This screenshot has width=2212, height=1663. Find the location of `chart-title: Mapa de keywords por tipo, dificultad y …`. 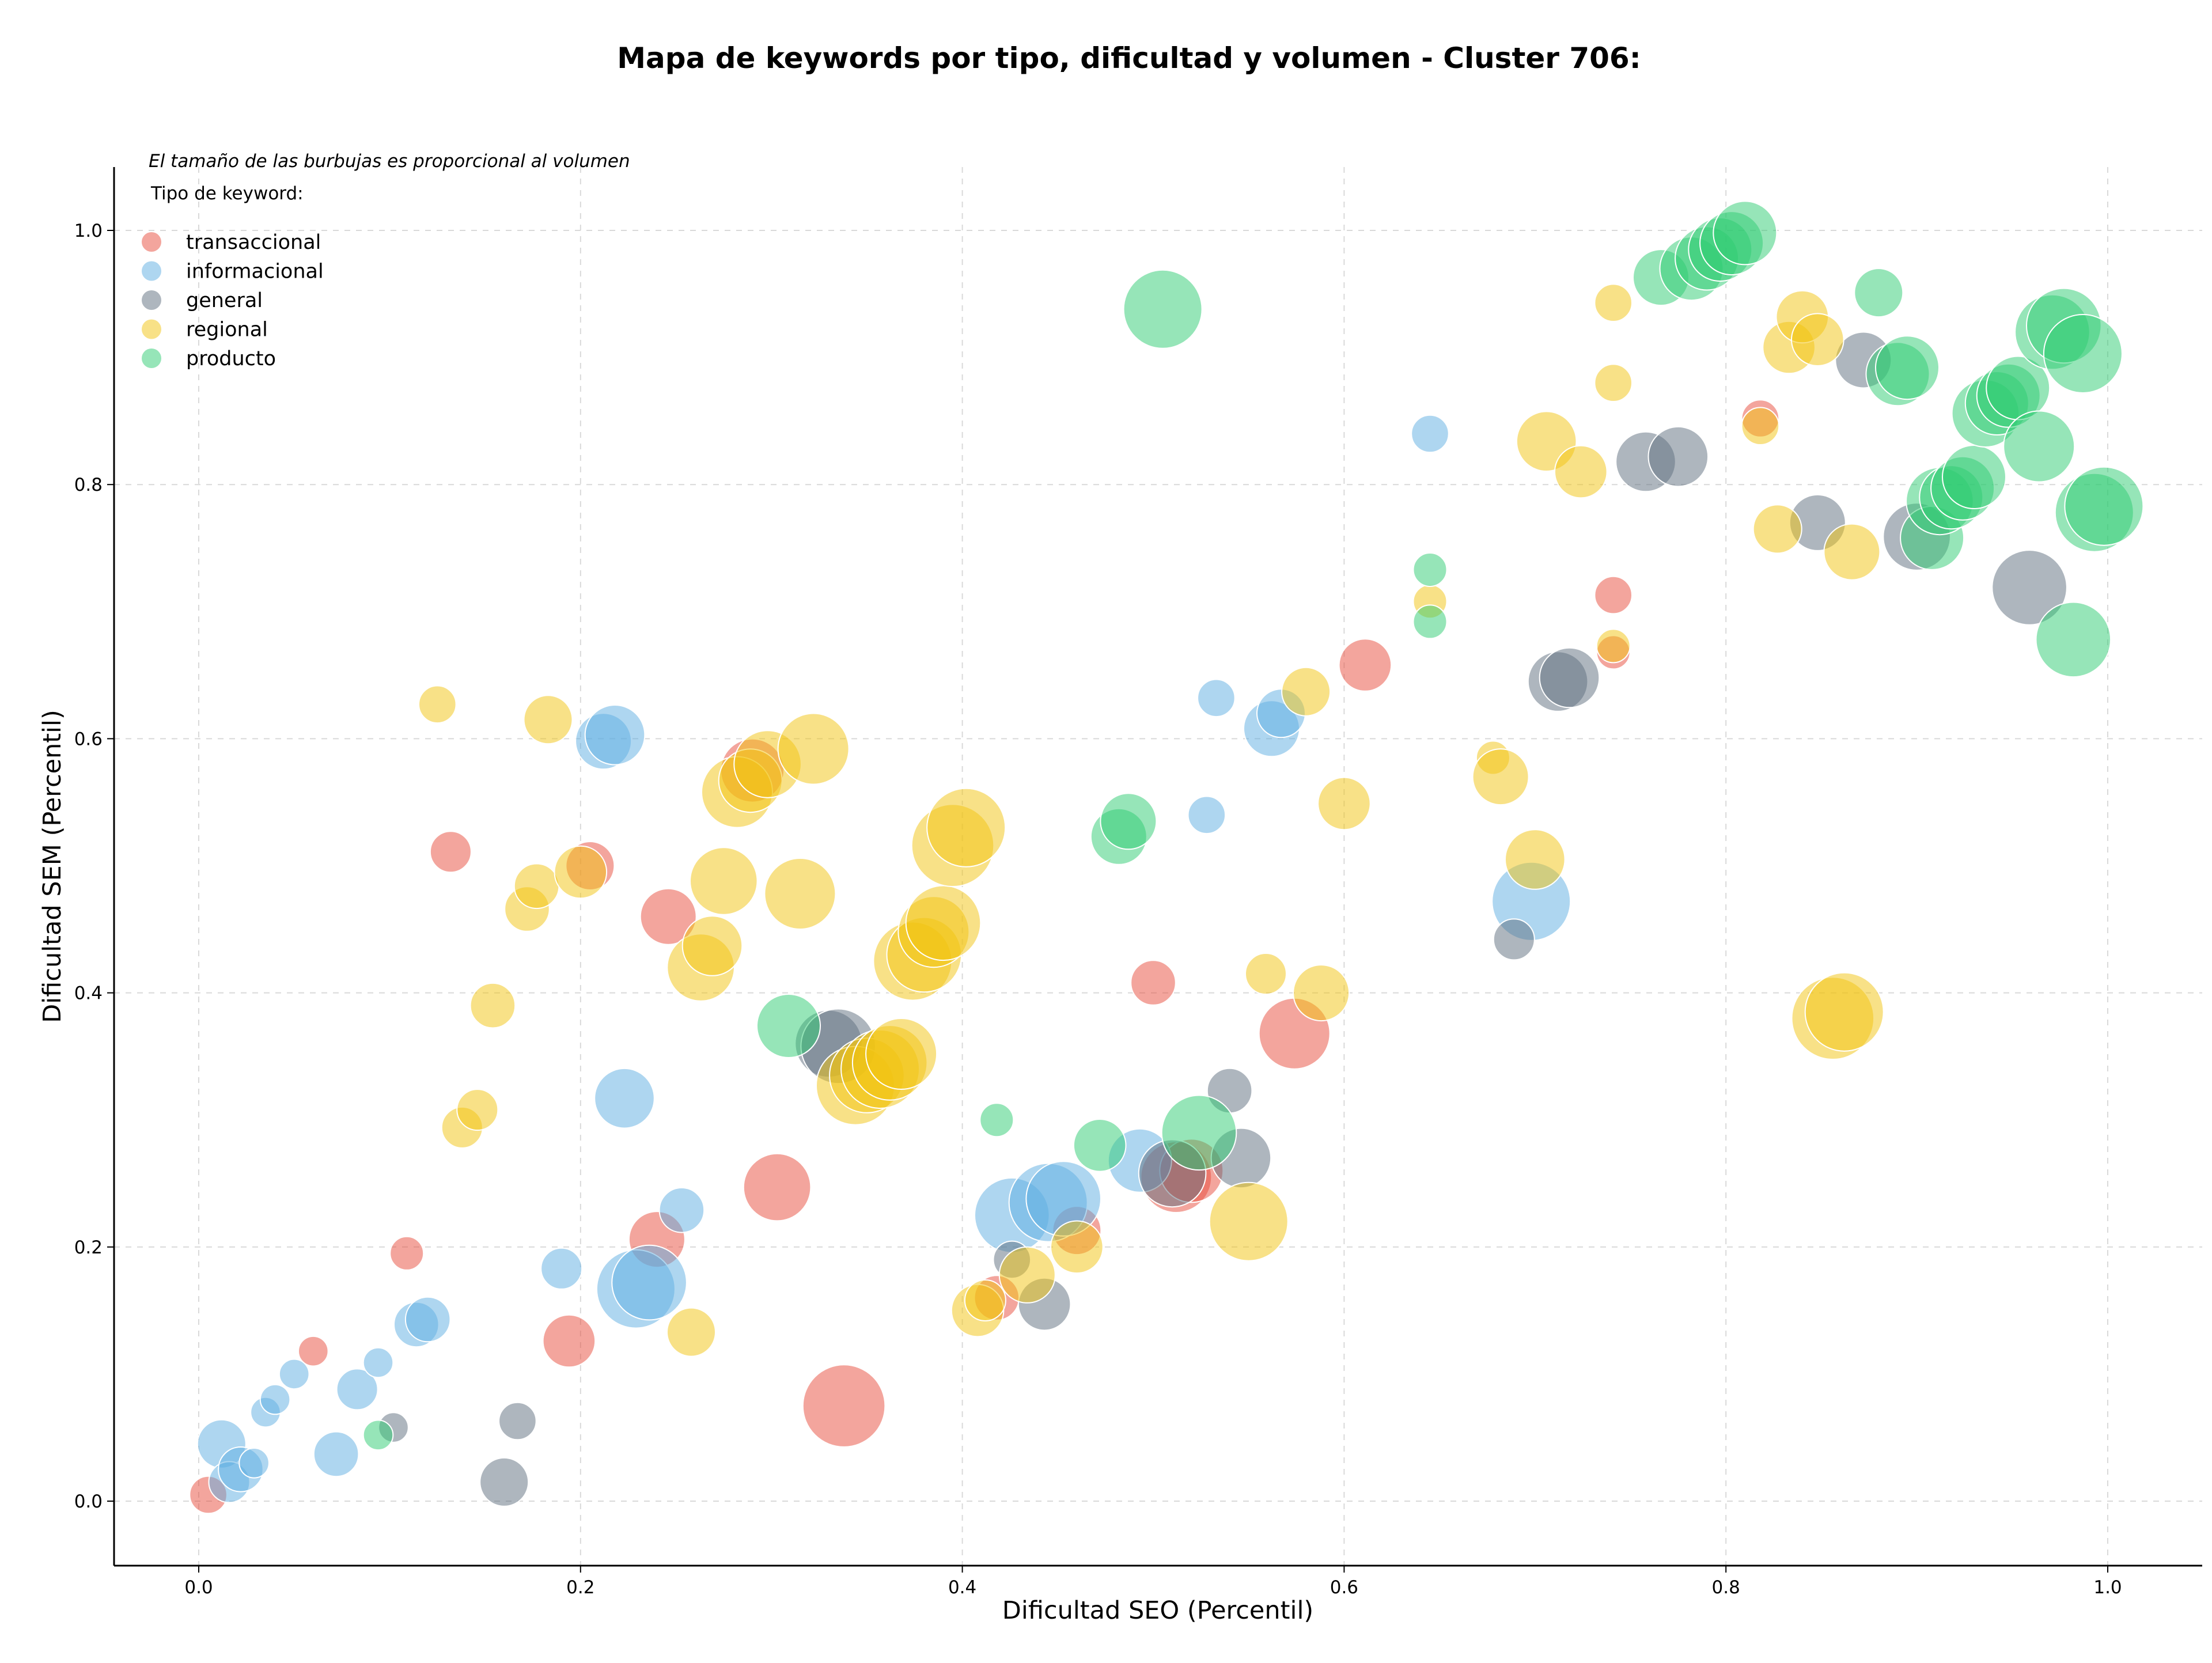

chart-title: Mapa de keywords por tipo, dificultad y … is located at coordinates (1129, 58).